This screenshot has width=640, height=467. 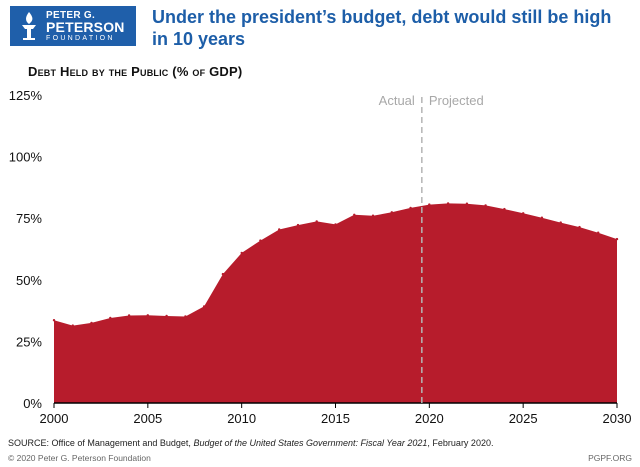 I want to click on x-tick-label: 2000, so click(x=54, y=418).